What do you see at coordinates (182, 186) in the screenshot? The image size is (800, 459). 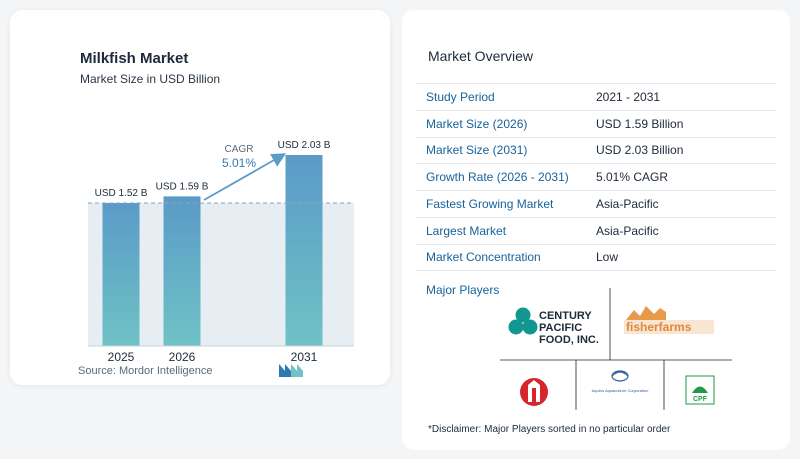 I see `data-label-2026: USD 1.59 B` at bounding box center [182, 186].